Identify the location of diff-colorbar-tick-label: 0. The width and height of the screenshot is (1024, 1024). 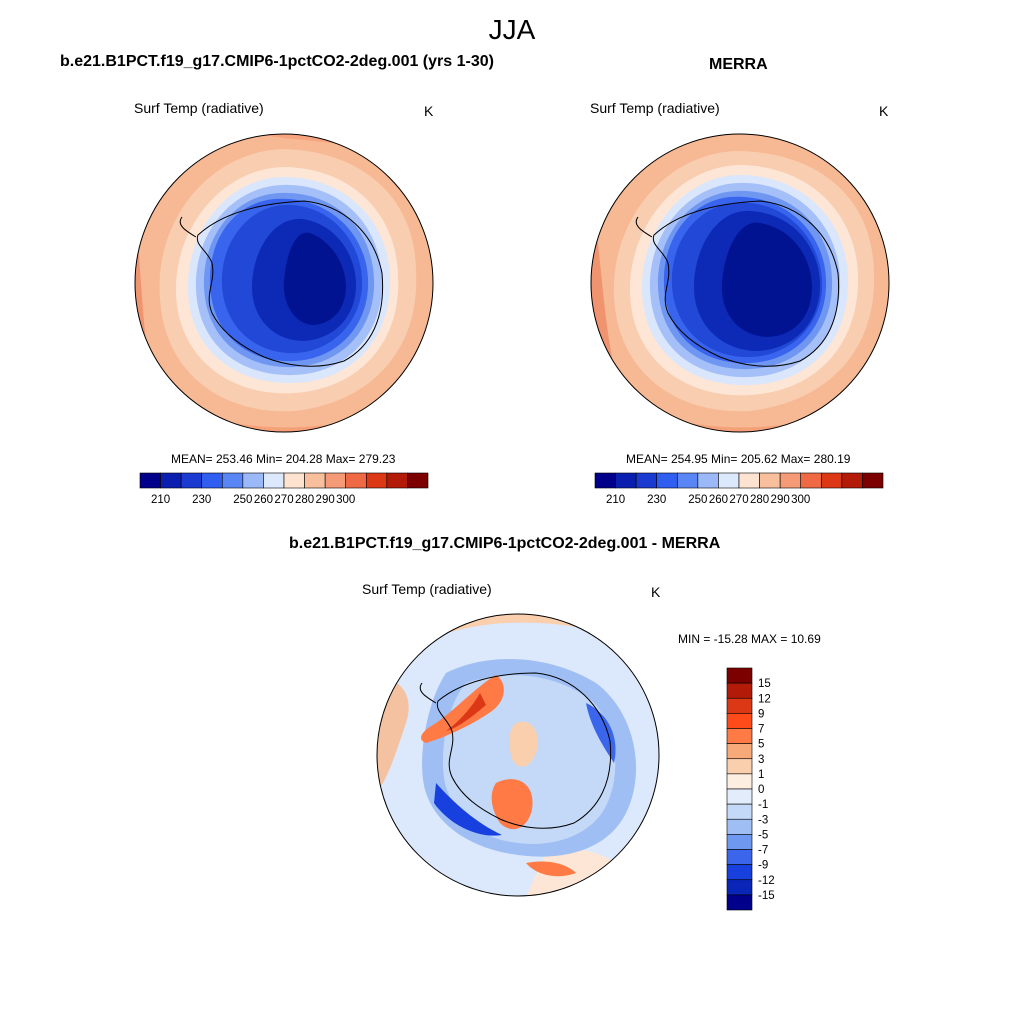
(761, 790).